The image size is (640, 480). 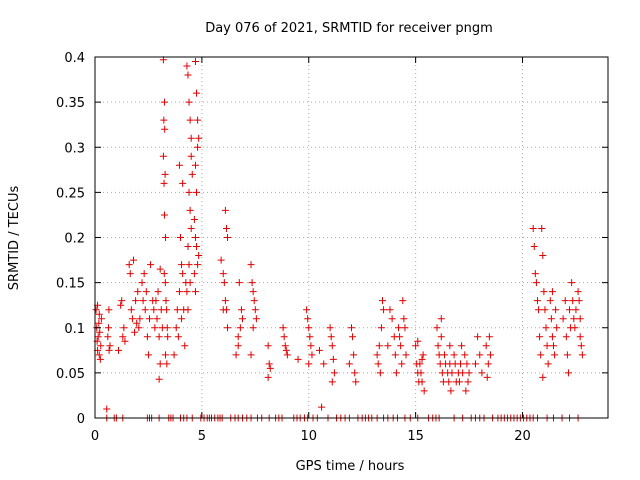 I want to click on y-tick-label: 0.2, so click(x=74, y=239).